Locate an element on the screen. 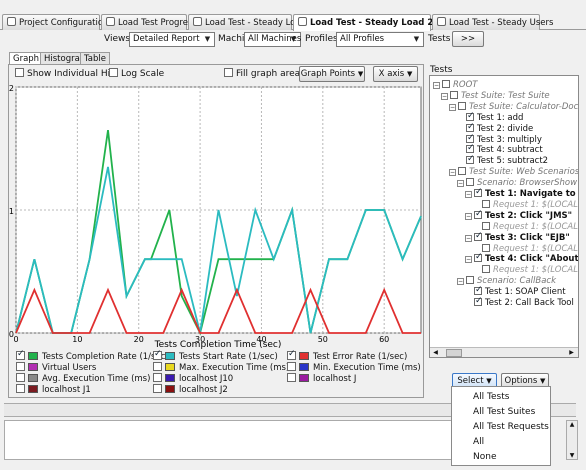 The image size is (586, 470). legend-item: localhost J1 is located at coordinates (53, 389).